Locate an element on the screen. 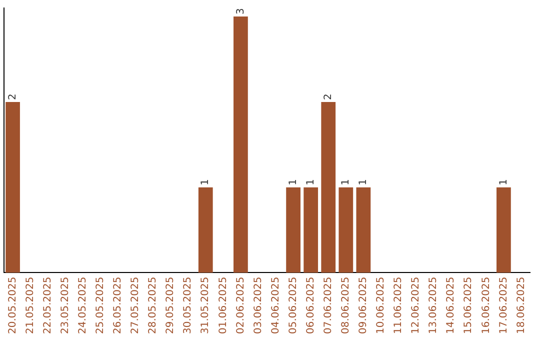  x-tick-label: 04.06.2025 is located at coordinates (276, 305).